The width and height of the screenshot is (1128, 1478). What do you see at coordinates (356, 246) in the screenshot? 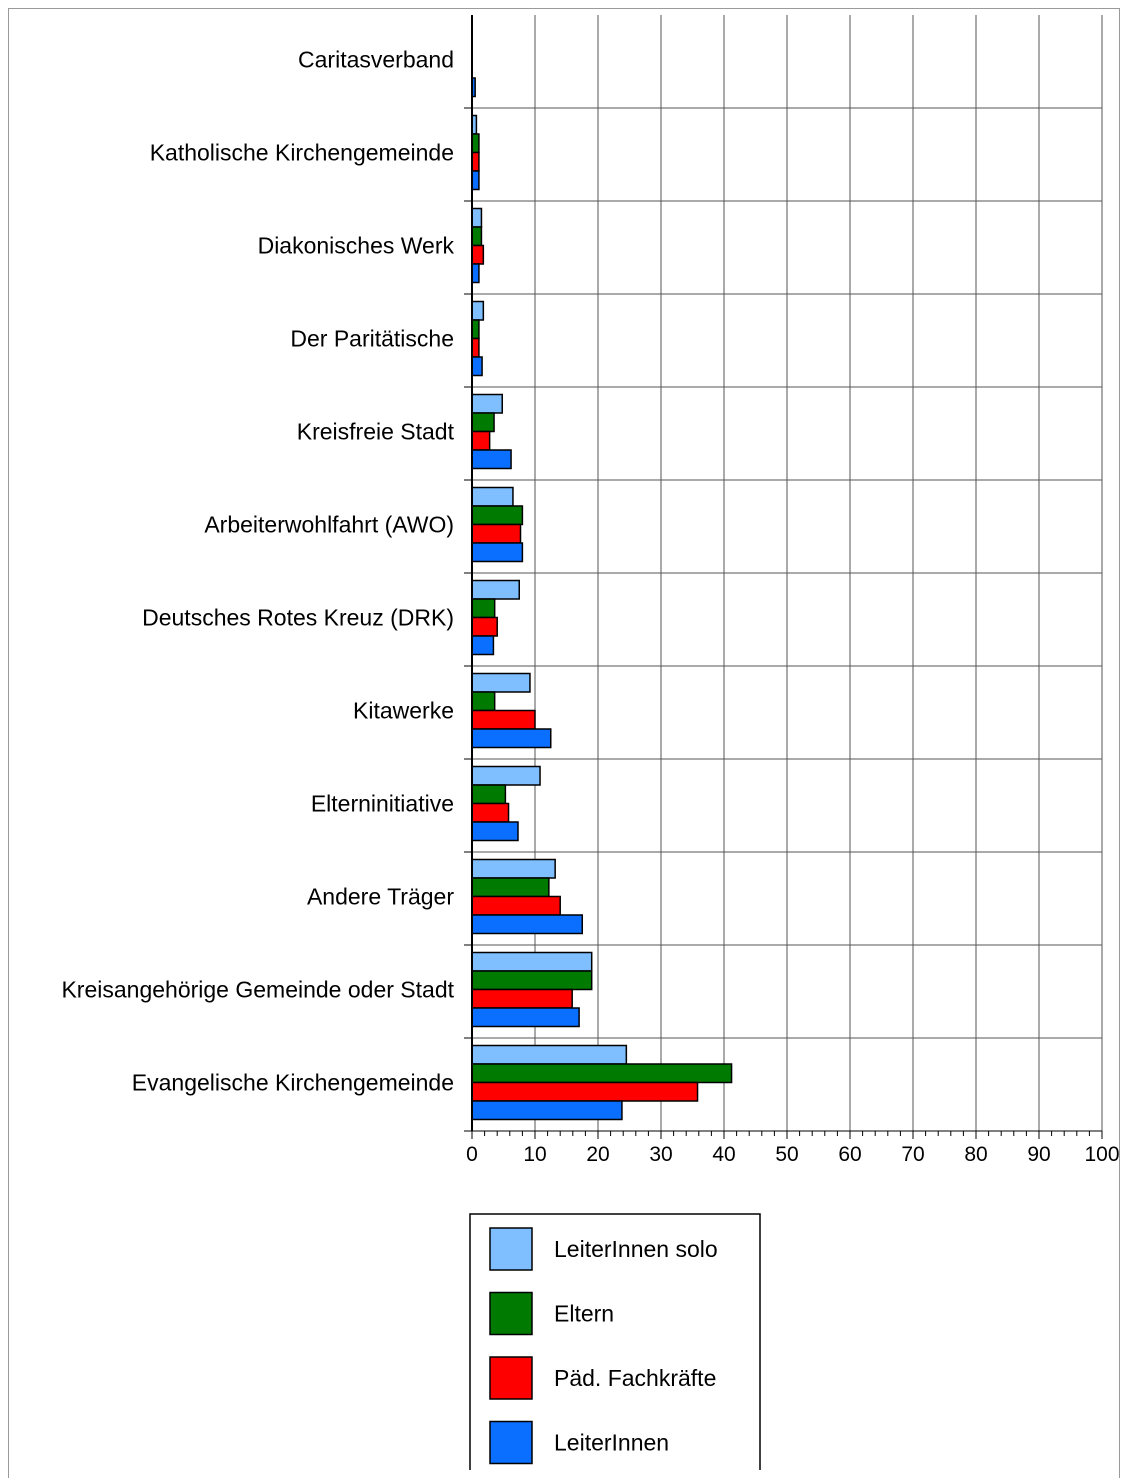
I see `category-label: Diakonisches Werk` at bounding box center [356, 246].